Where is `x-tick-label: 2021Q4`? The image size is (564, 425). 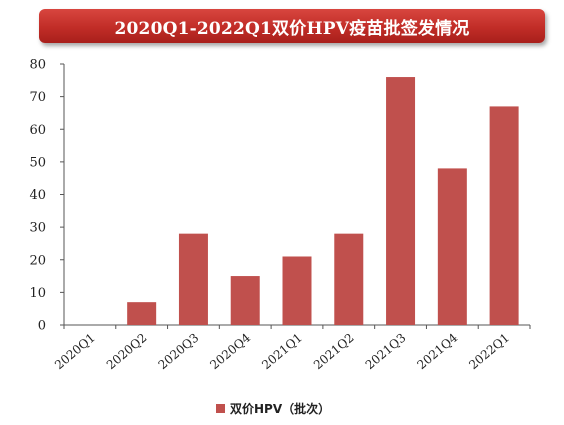
x-tick-label: 2021Q4 is located at coordinates (437, 351).